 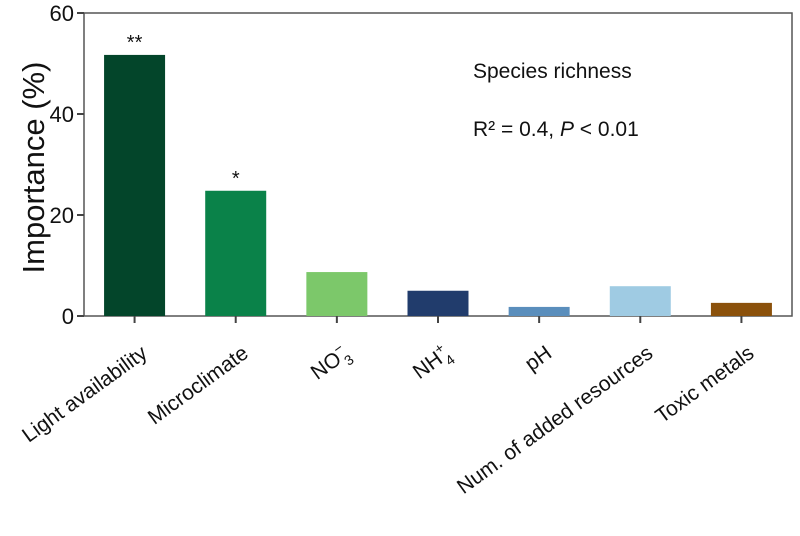 What do you see at coordinates (236, 179) in the screenshot?
I see `significance-label: *` at bounding box center [236, 179].